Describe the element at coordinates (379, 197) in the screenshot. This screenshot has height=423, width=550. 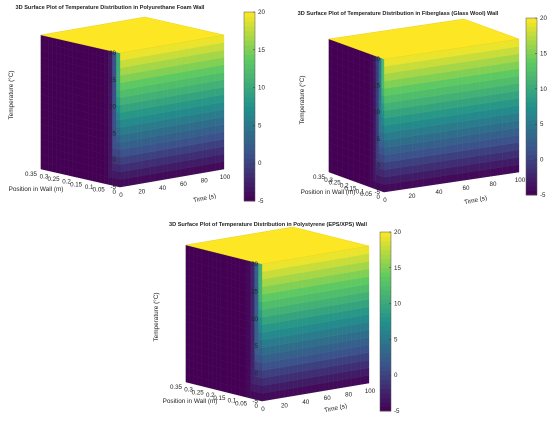
I see `x-tick-label: 0` at that location.